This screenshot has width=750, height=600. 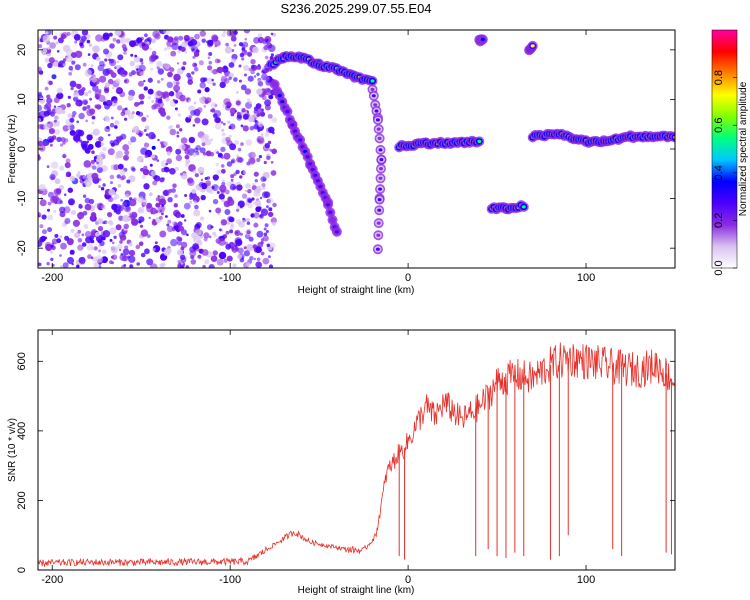 I want to click on x-tick-label: -100, so click(x=230, y=278).